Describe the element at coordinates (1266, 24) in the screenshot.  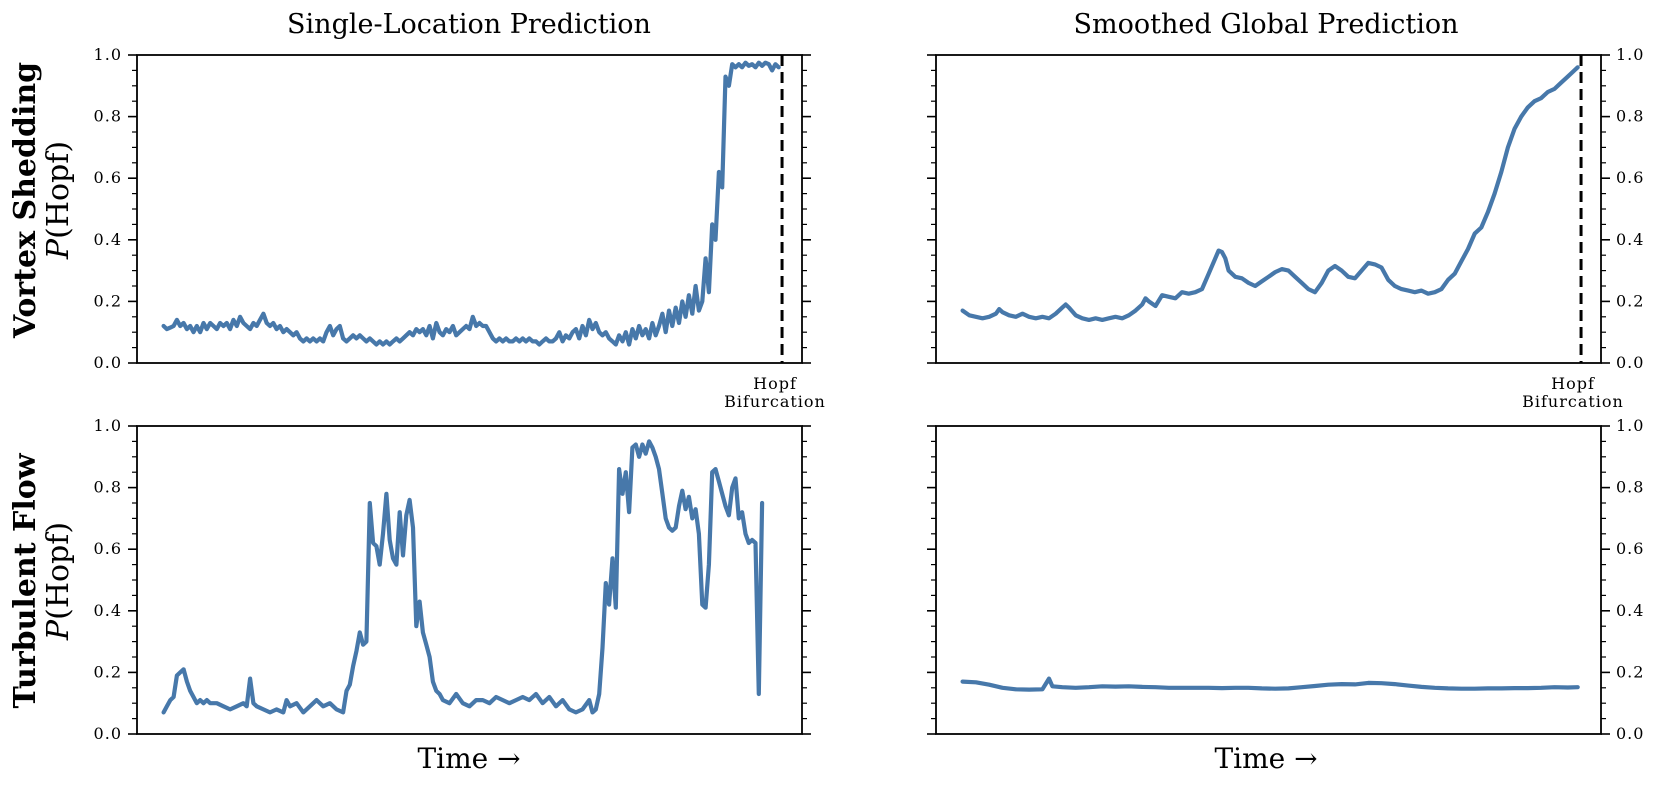
I see `col-title-right: Smoothed Global Prediction` at that location.